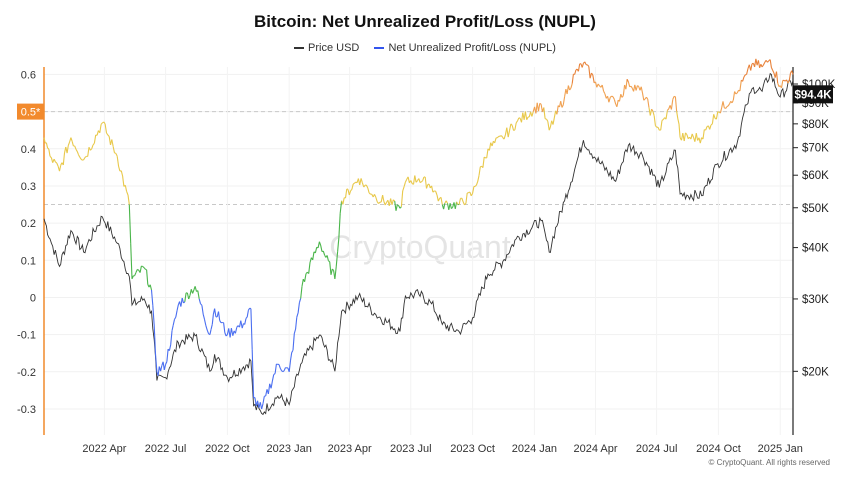  What do you see at coordinates (104, 449) in the screenshot?
I see `x-tick-label: 2022 Apr` at bounding box center [104, 449].